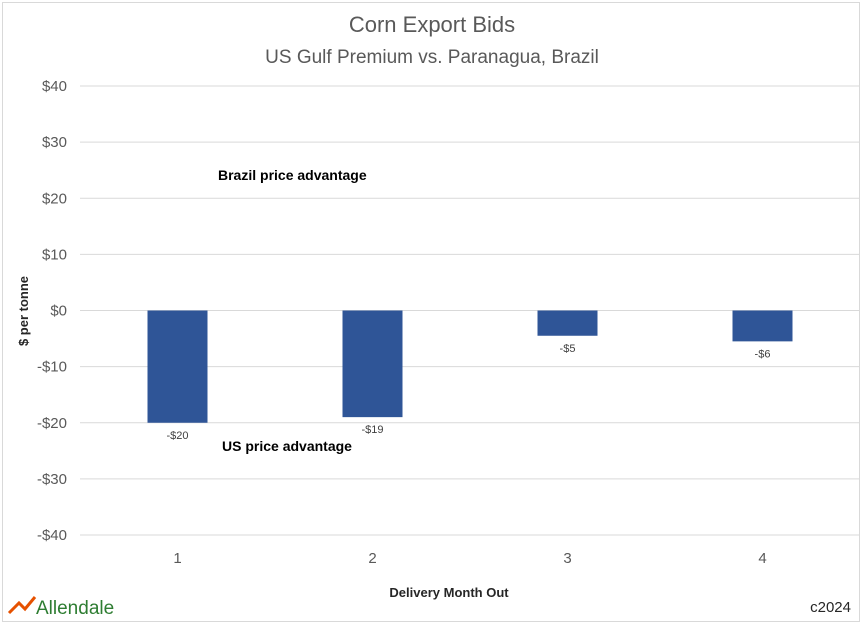  What do you see at coordinates (830, 607) in the screenshot?
I see `copyright-text: c2024` at bounding box center [830, 607].